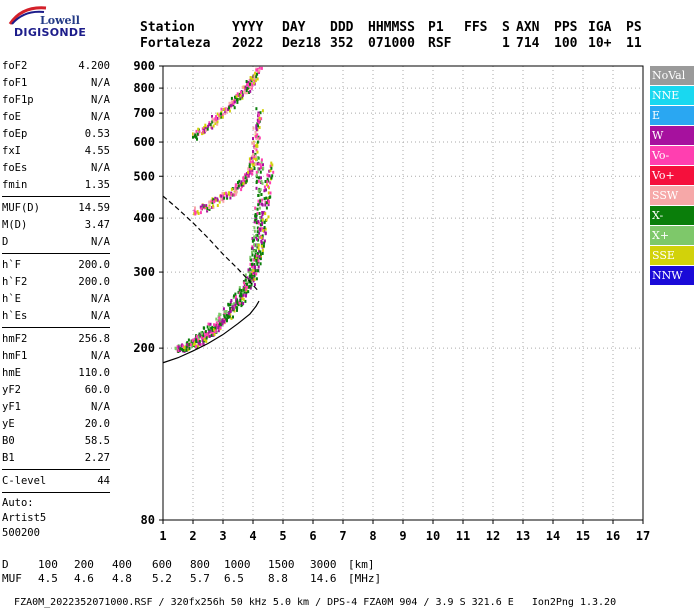 This screenshot has width=700, height=608. What do you see at coordinates (144, 113) in the screenshot?
I see `y-tick-label: 700` at bounding box center [144, 113].